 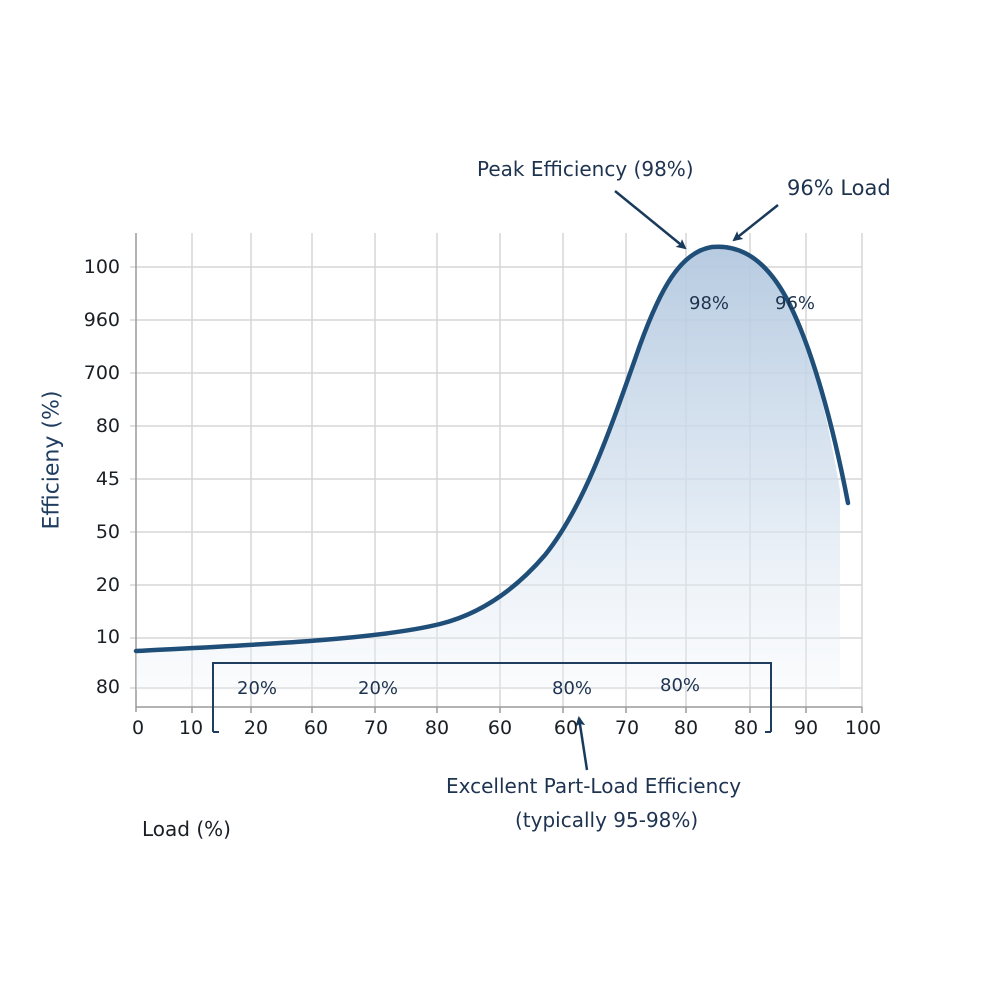 I want to click on y-tick-label: 20, so click(x=107, y=585).